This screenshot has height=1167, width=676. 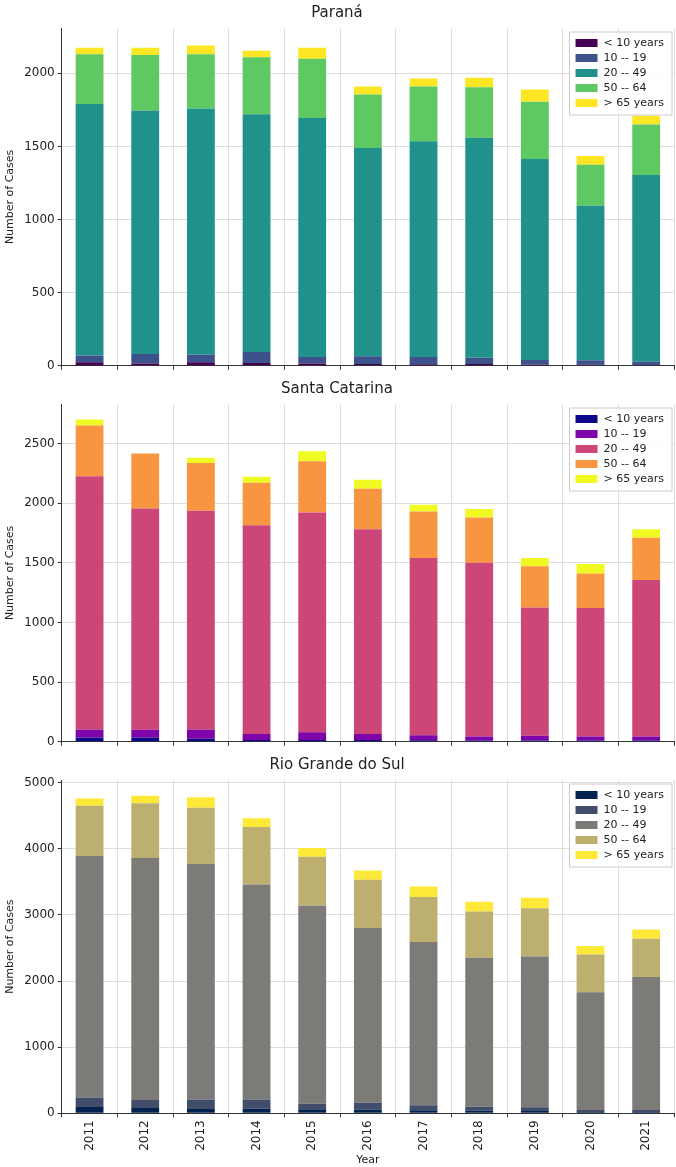 I want to click on x-tick-label: 2018, so click(x=478, y=1135).